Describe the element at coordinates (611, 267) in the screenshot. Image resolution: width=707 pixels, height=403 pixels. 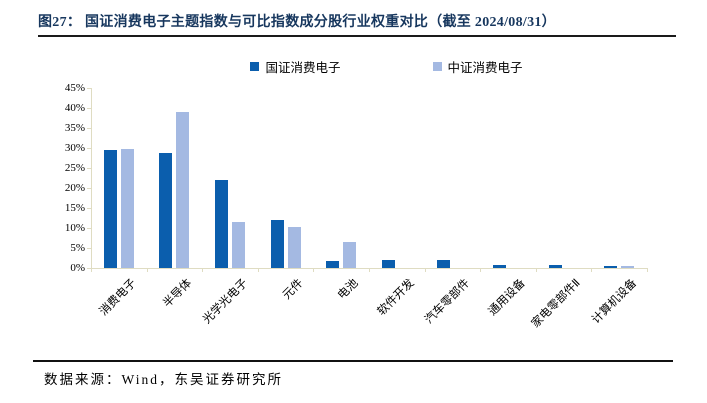
I see `bar-国证消费电子-计算机设备` at that location.